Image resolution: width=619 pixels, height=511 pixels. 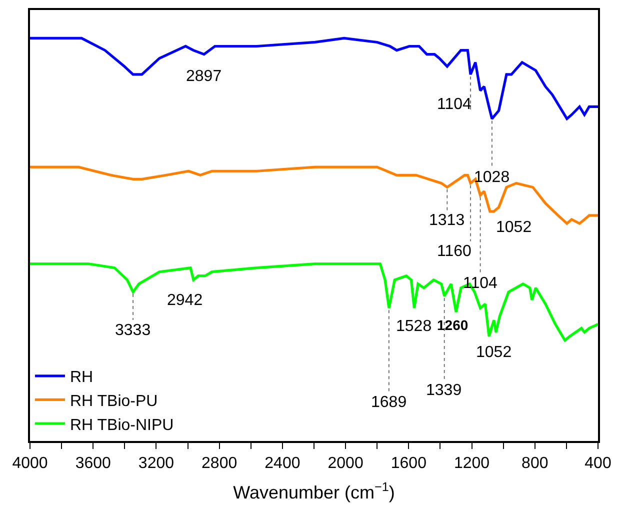 I want to click on x-tick-label: 1600, so click(x=408, y=463).